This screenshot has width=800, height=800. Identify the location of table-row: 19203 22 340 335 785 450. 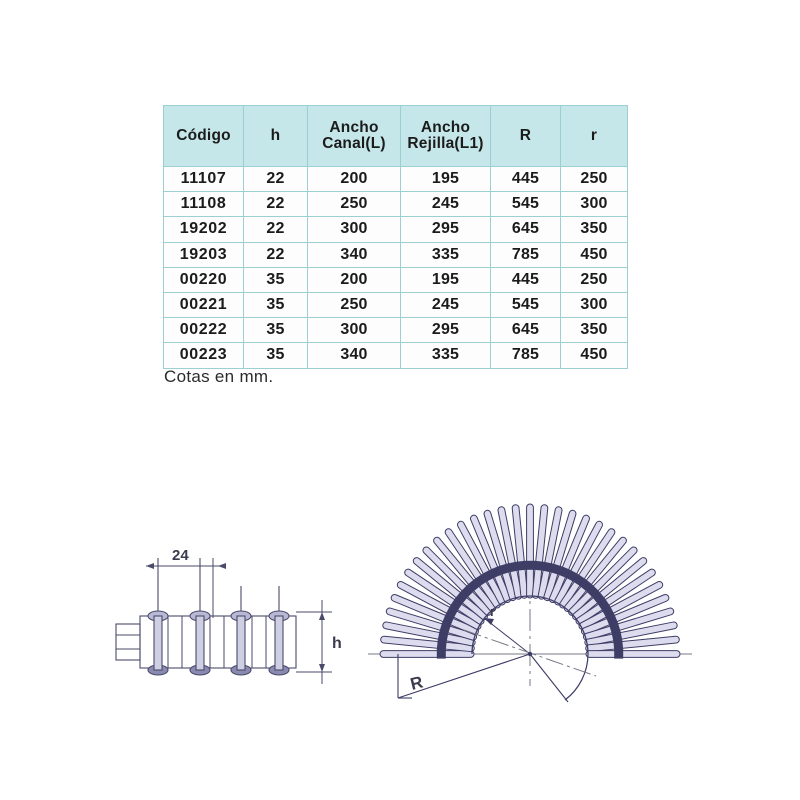
(395, 254).